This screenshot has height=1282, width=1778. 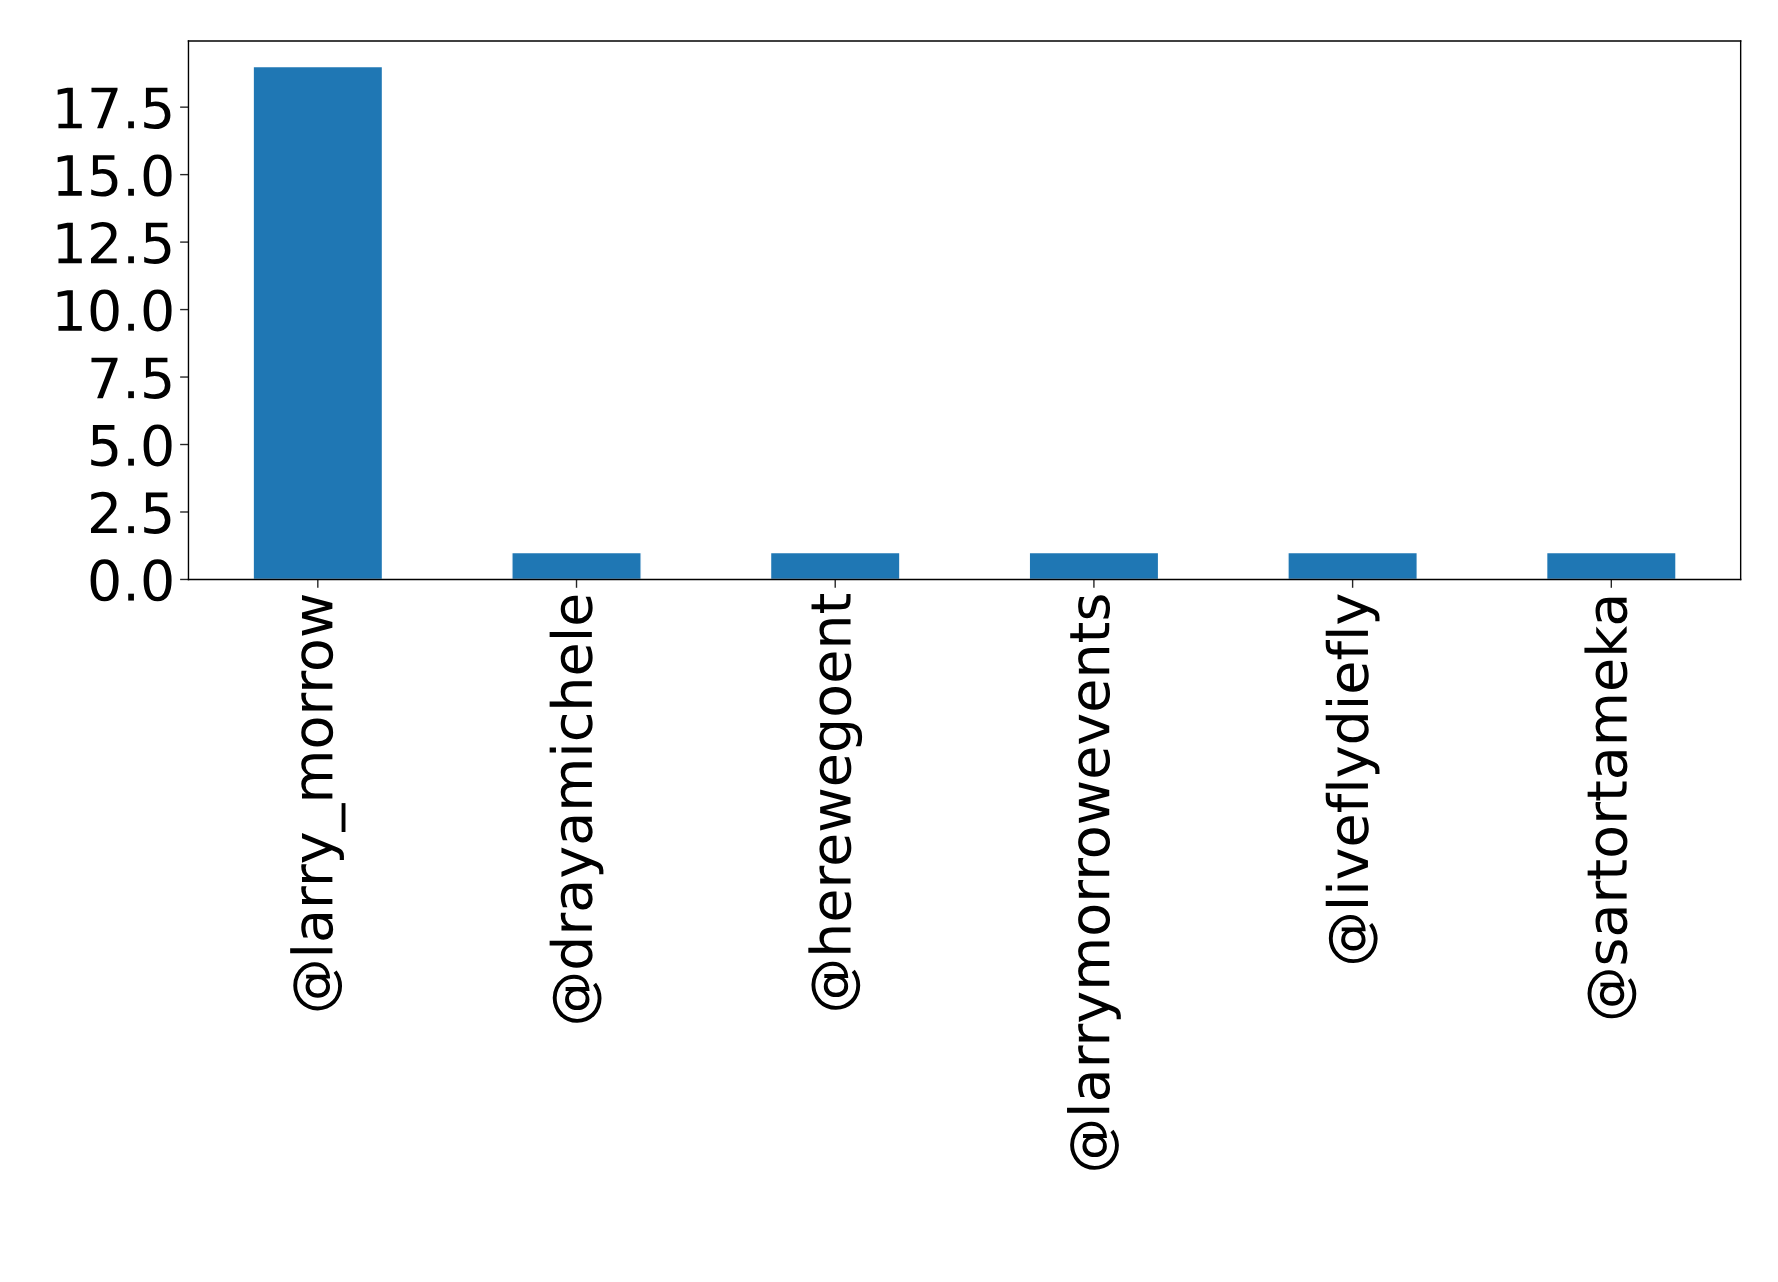 What do you see at coordinates (114, 310) in the screenshot?
I see `y-tick-label: 10.0` at bounding box center [114, 310].